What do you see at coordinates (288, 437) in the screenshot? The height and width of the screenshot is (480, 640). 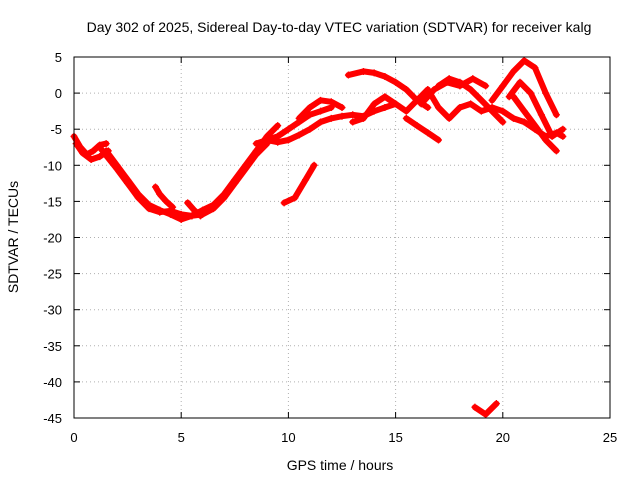 I see `x-tick-label: 10` at bounding box center [288, 437].